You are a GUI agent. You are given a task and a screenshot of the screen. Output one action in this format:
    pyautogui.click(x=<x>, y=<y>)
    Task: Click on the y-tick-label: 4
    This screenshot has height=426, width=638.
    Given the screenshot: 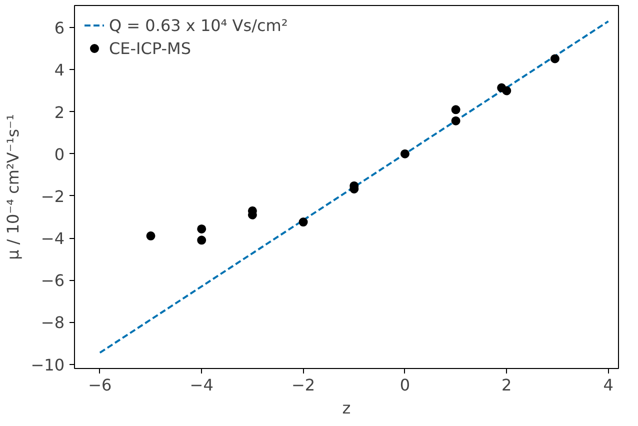 What is the action you would take?
    pyautogui.click(x=59, y=70)
    